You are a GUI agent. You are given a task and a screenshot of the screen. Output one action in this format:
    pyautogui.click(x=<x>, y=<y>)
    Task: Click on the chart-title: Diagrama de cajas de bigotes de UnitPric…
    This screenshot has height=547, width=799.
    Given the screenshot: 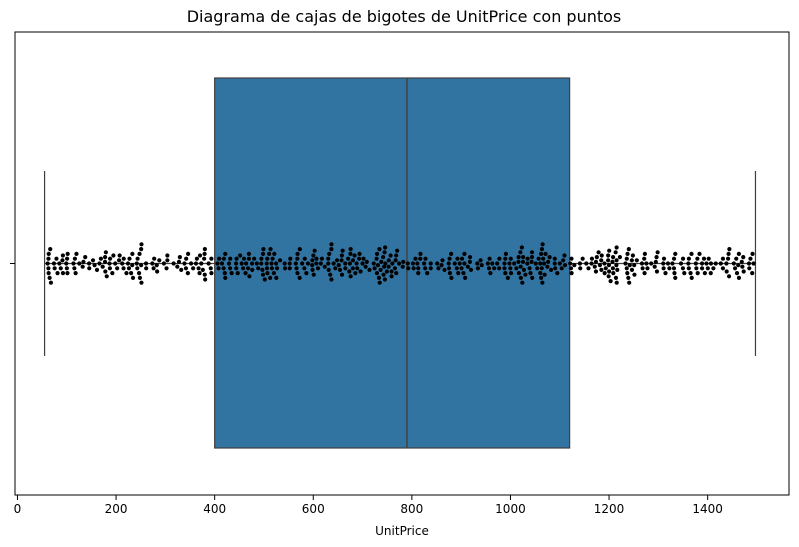 What is the action you would take?
    pyautogui.click(x=404, y=16)
    